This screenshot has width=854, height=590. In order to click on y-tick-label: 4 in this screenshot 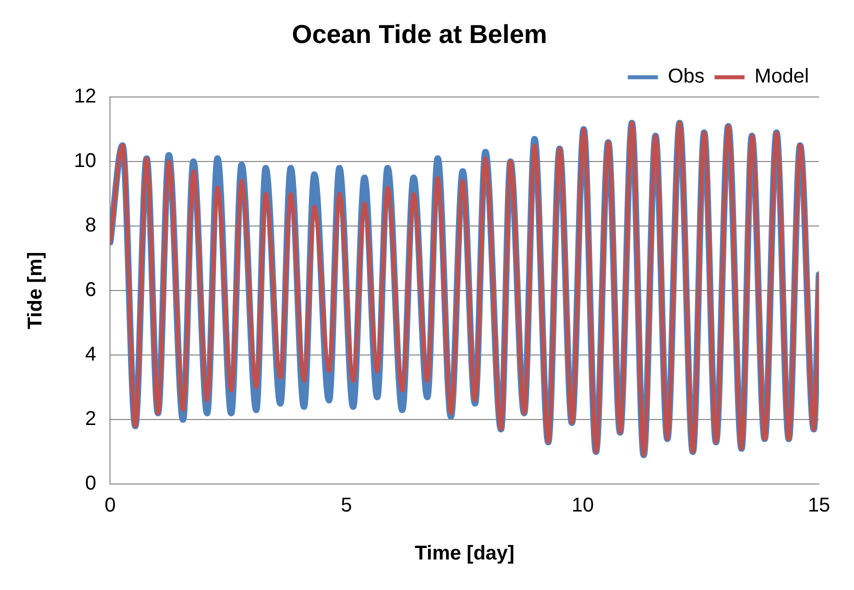, I will do `click(90, 355)`.